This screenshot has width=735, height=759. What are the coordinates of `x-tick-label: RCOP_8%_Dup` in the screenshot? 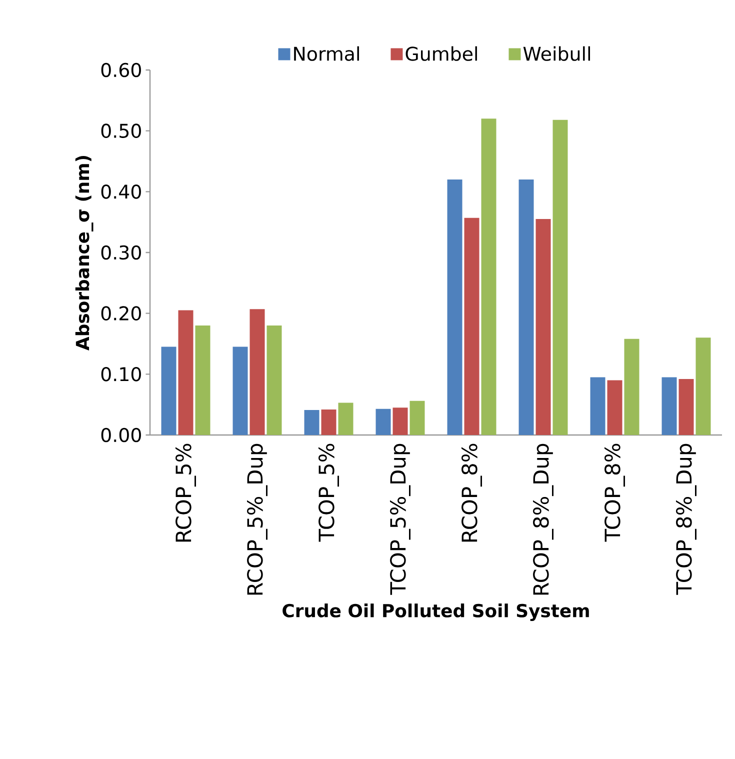 It's located at (543, 519).